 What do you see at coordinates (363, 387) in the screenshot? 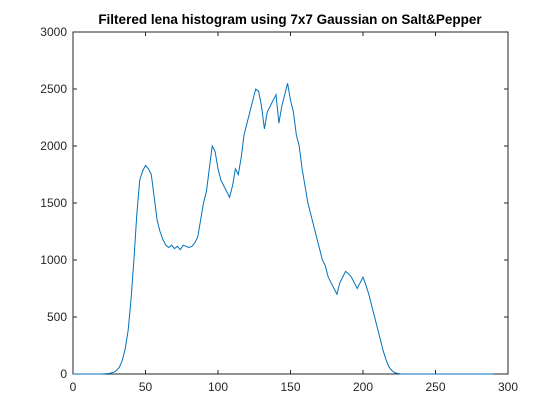
I see `x-tick-label: 200` at bounding box center [363, 387].